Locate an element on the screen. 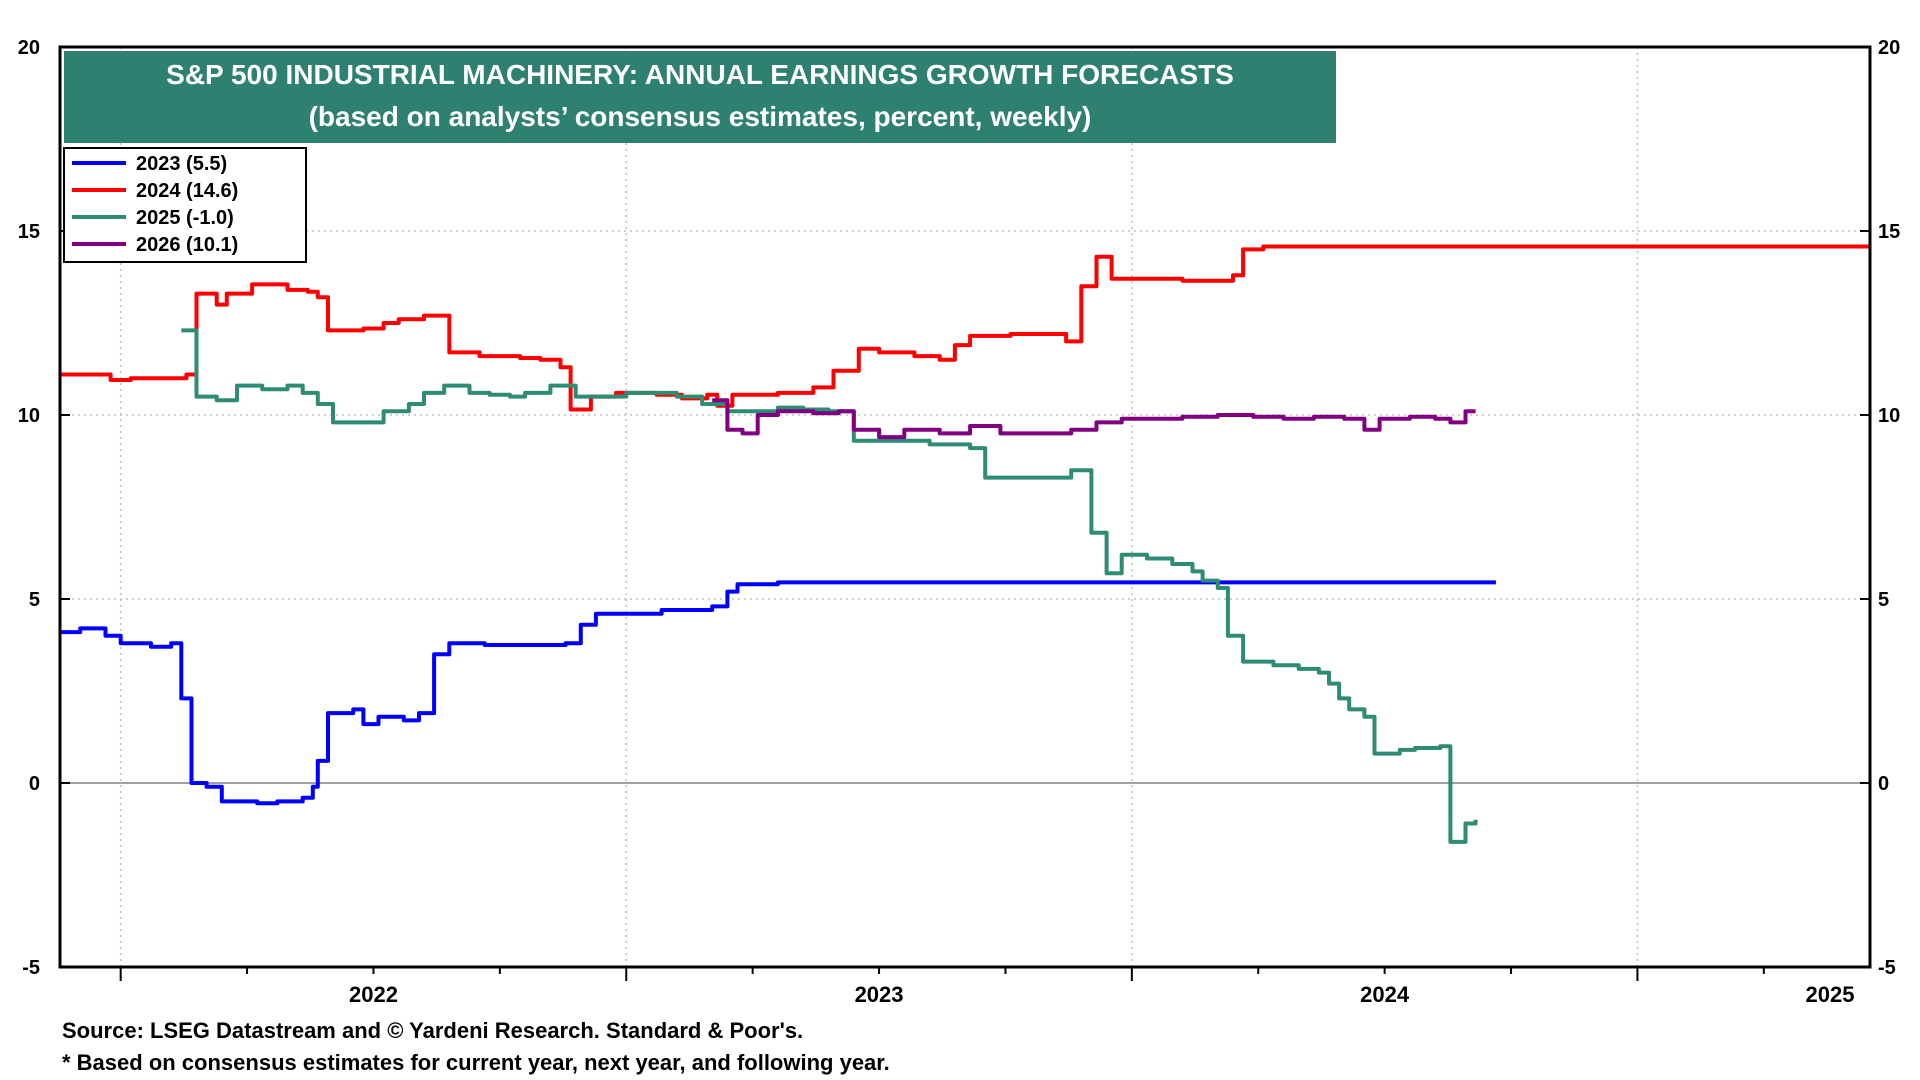  y-tick-label-left: -5 is located at coordinates (31, 968).